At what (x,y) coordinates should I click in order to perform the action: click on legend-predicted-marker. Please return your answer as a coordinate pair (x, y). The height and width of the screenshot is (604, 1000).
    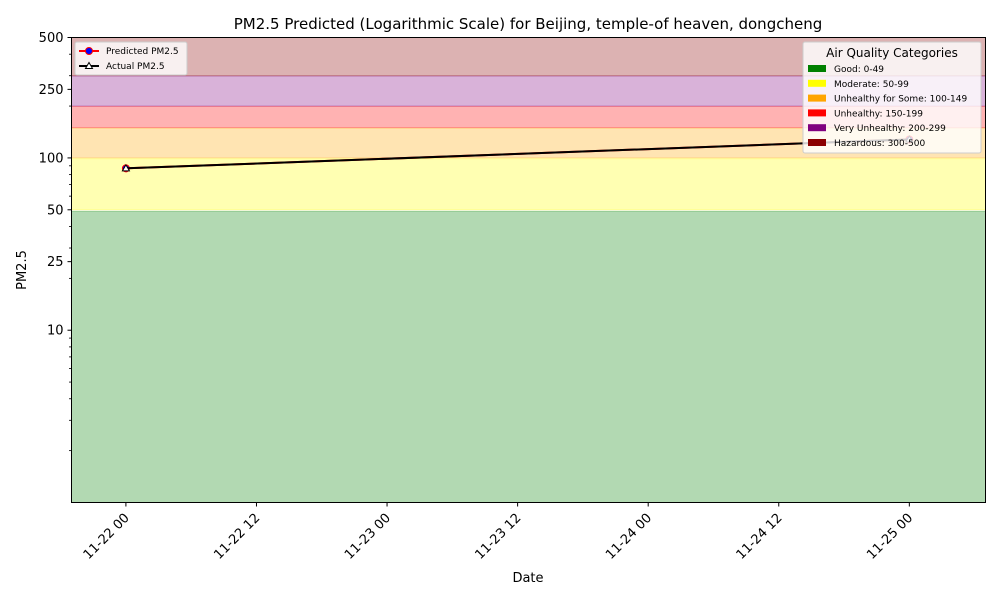
    Looking at the image, I should click on (89, 51).